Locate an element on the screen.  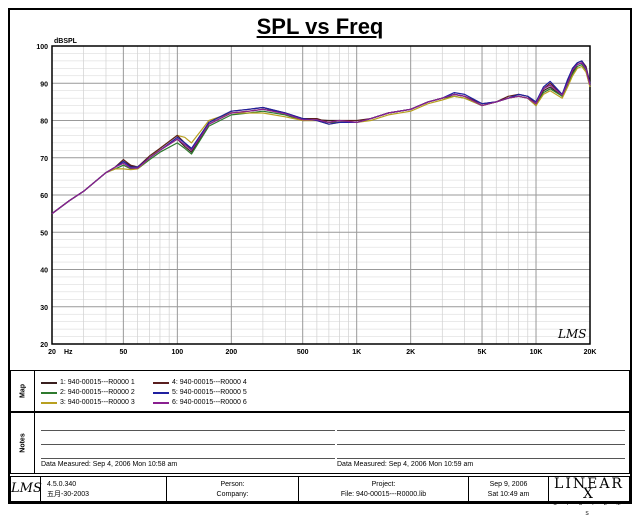
legend-item: 6: 940-00015---R0000 6 is located at coordinates (200, 402).